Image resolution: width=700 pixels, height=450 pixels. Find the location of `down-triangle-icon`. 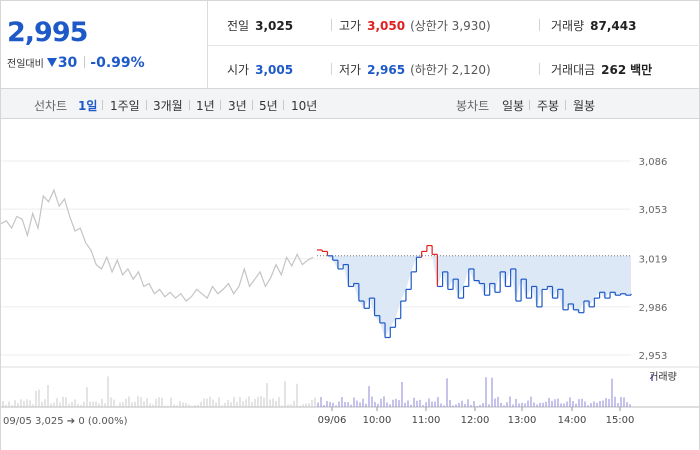

down-triangle-icon is located at coordinates (51, 62).